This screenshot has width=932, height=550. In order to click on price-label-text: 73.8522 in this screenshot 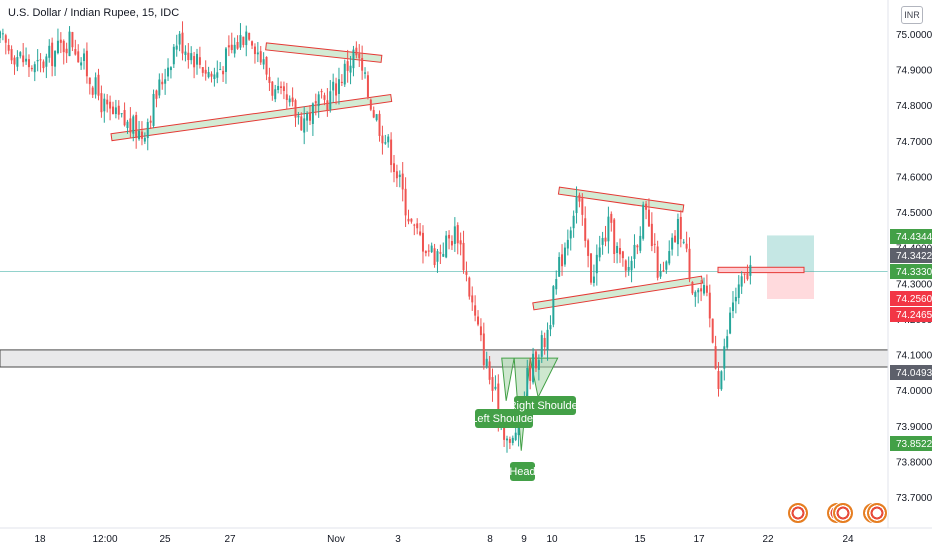, I will do `click(914, 444)`.